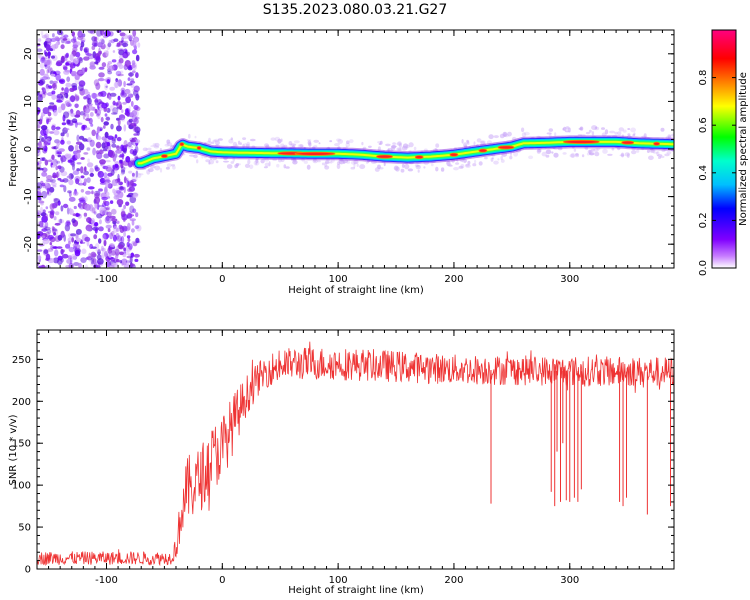  I want to click on y-tick-label: 250, so click(21, 360).